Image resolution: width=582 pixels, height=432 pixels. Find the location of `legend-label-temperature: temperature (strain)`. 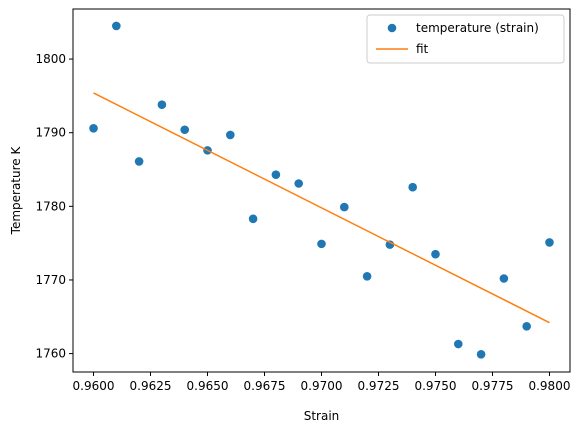

legend-label-temperature: temperature (strain) is located at coordinates (477, 28).